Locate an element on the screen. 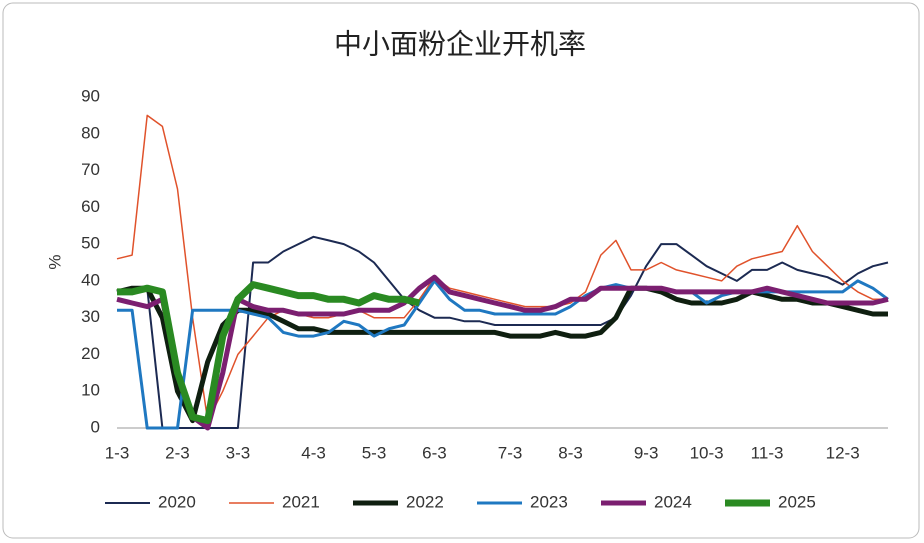 This screenshot has height=543, width=924. x-tick-label: 2-3 is located at coordinates (177, 452).